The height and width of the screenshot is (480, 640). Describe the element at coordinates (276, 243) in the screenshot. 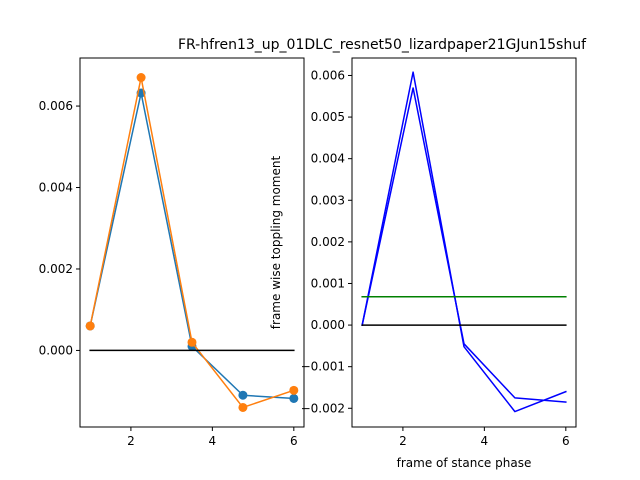

I see `y-axis-label: frame wise toppling moment` at that location.